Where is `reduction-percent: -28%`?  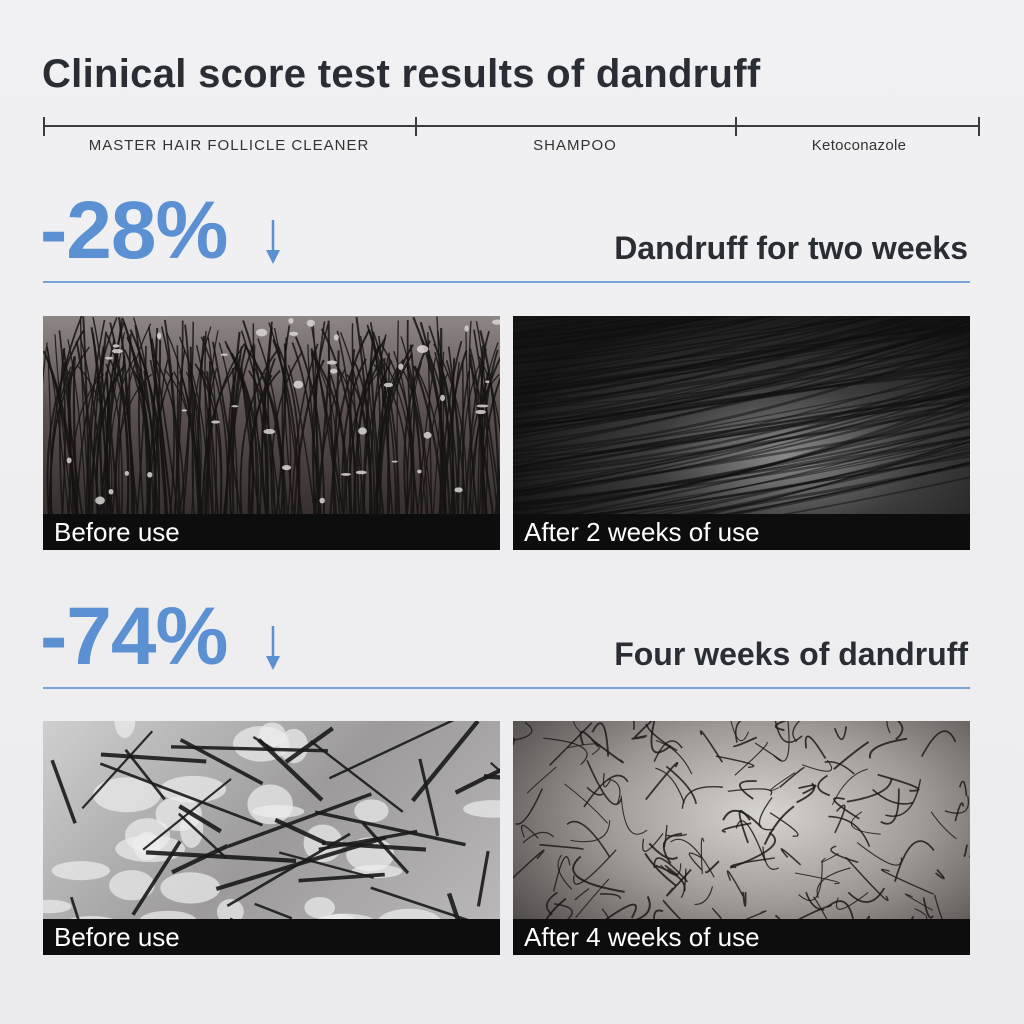
reduction-percent: -28% is located at coordinates (134, 230).